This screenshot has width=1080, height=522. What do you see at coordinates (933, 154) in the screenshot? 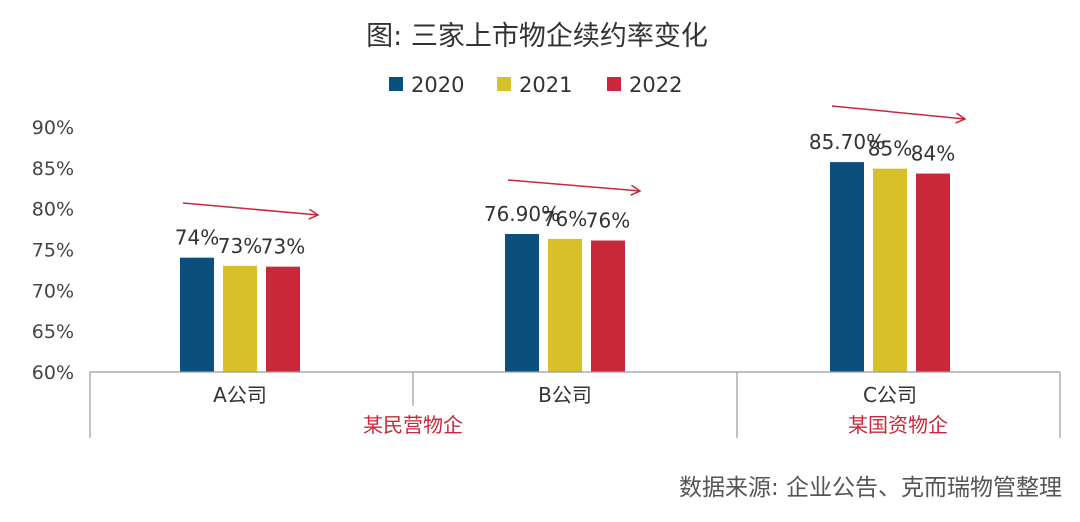
I see `data-label: 84%` at bounding box center [933, 154].